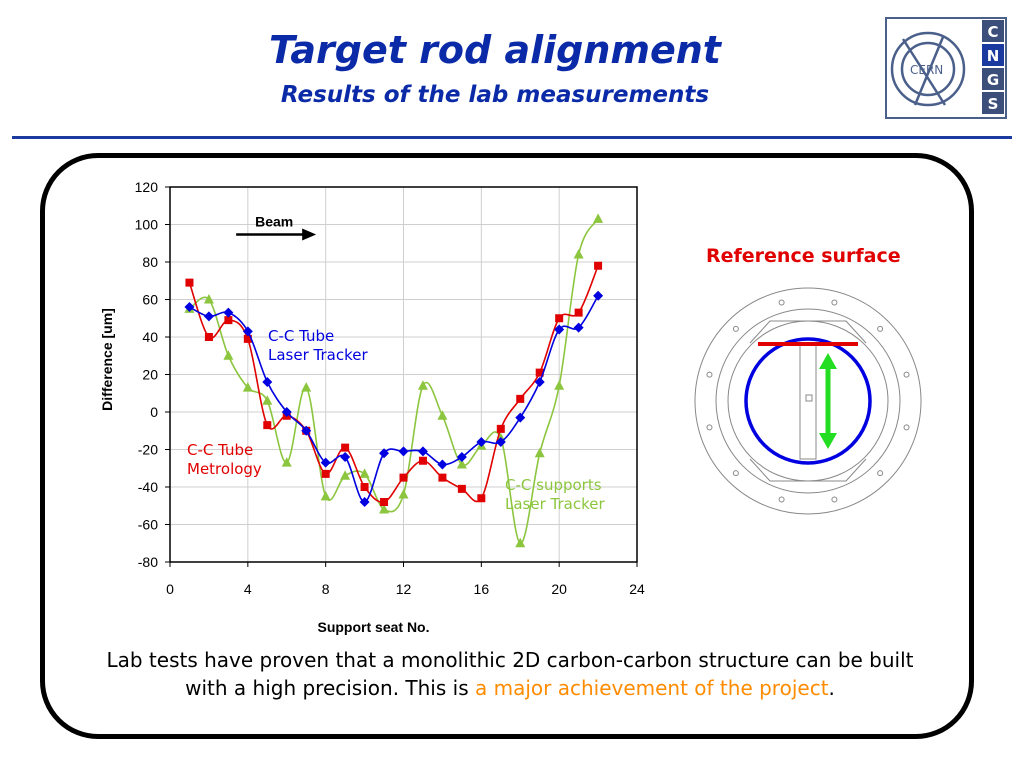  I want to click on y-axis-label: Difference [um], so click(107, 359).